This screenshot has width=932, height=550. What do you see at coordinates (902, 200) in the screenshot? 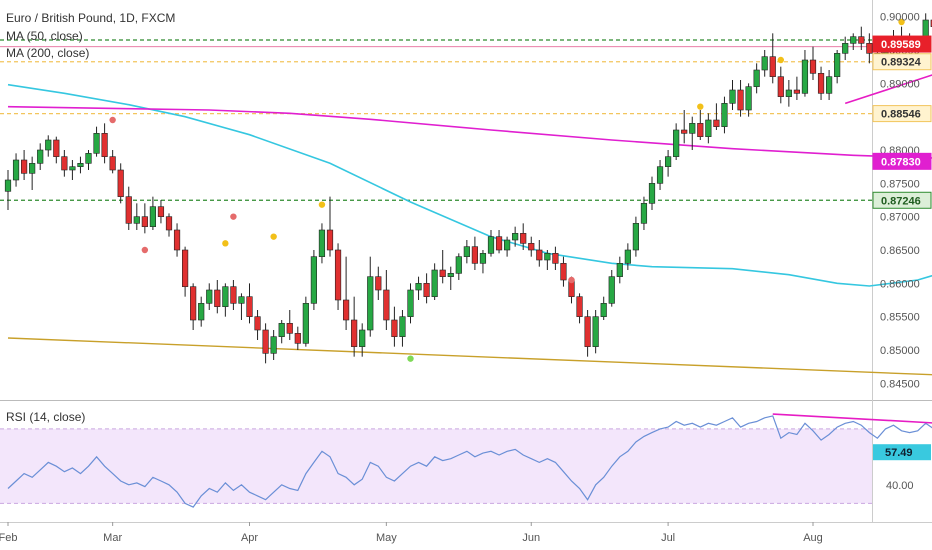
I see `price-tag-green` at bounding box center [902, 200].